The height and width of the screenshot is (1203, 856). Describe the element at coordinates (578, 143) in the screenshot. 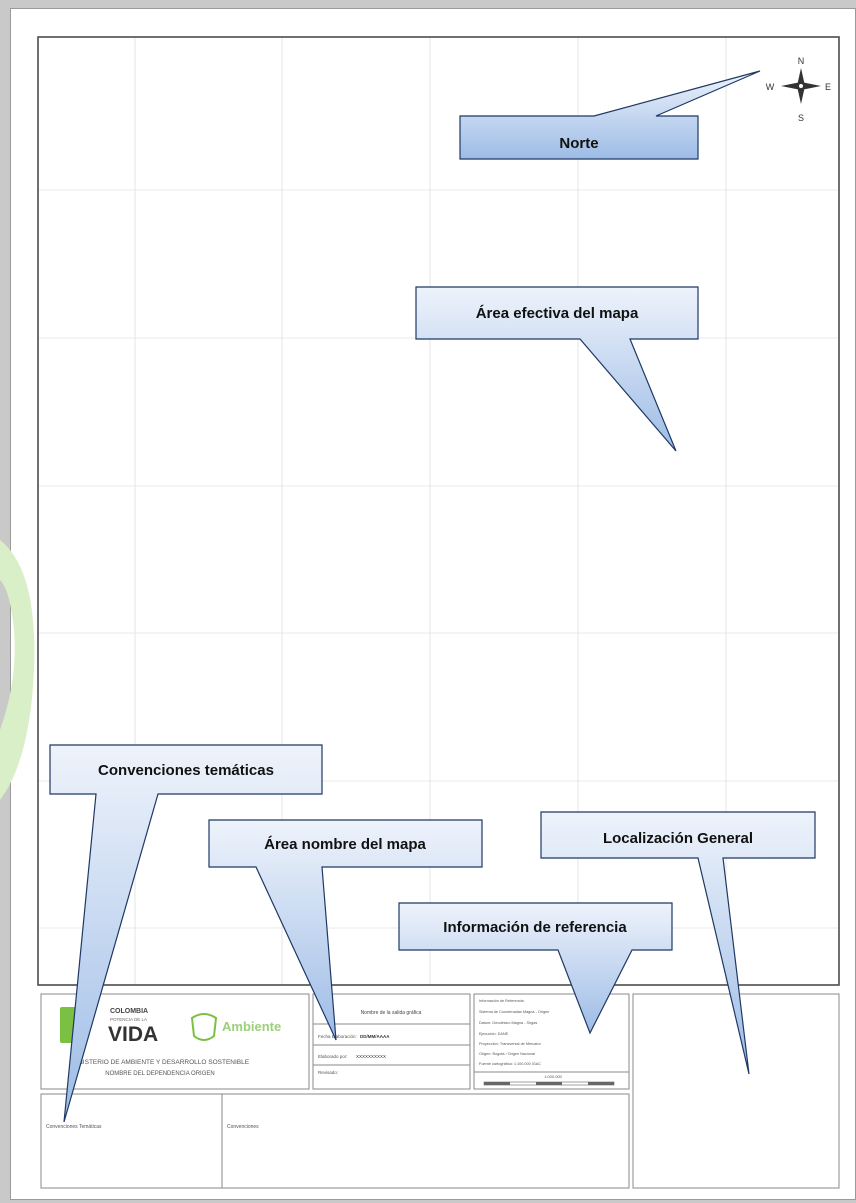

I see `callout-norte-label: Norte` at that location.